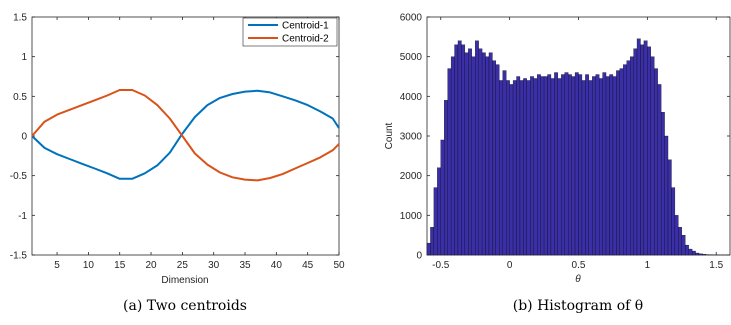 Image resolution: width=731 pixels, height=325 pixels. Describe the element at coordinates (411, 57) in the screenshot. I see `y-tick-label-b: 5000` at that location.